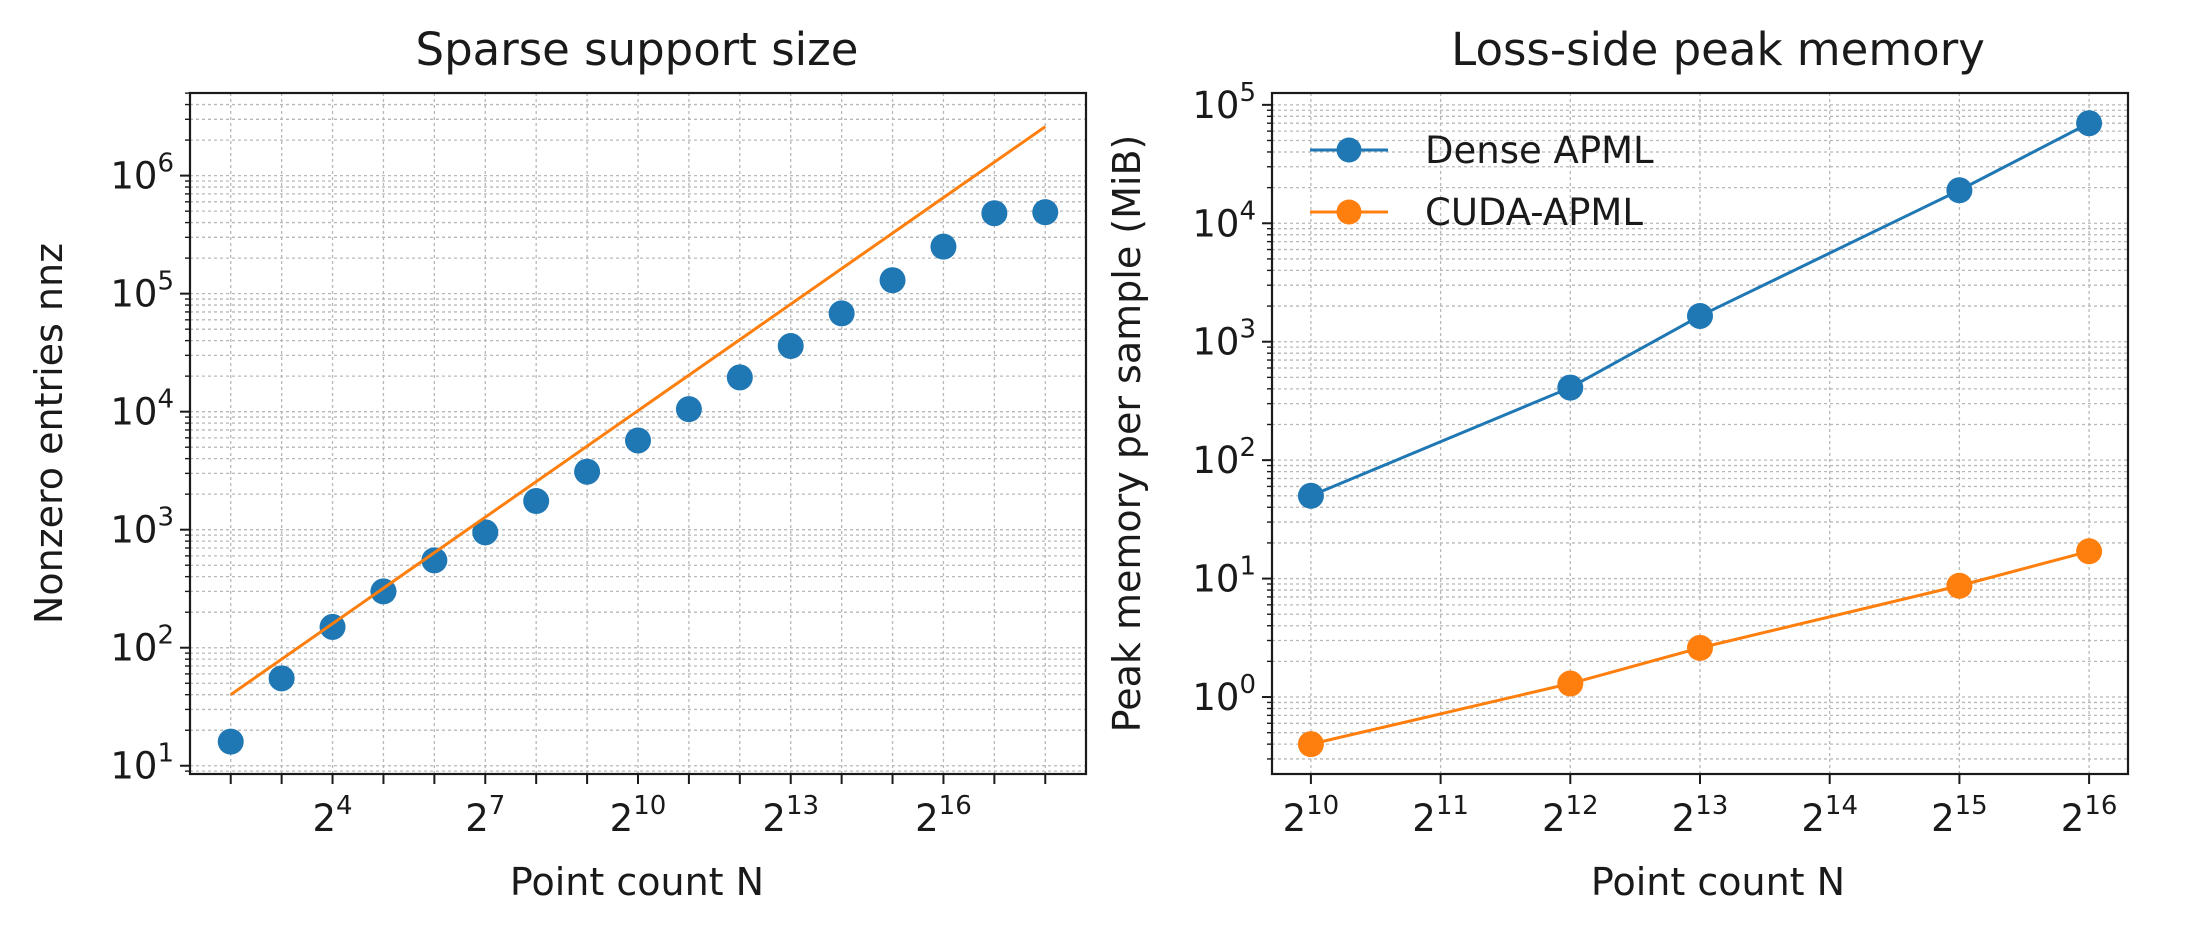 The image size is (2194, 934). Describe the element at coordinates (165, 164) in the screenshot. I see `y-tick-label-exp: 6` at that location.